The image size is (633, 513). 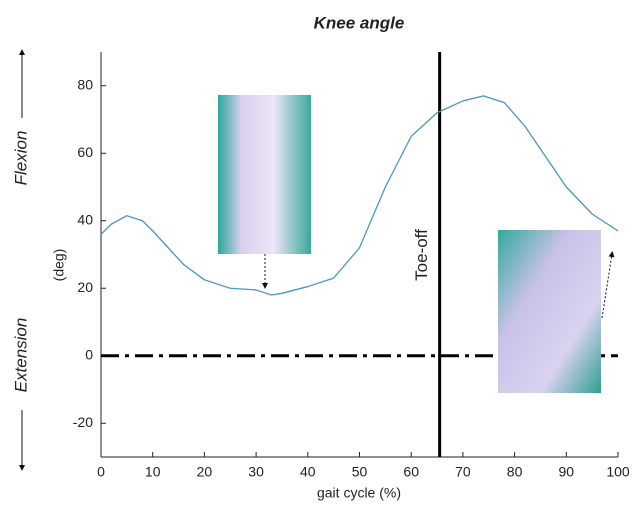 What do you see at coordinates (360, 472) in the screenshot?
I see `x-tick-label: 50` at bounding box center [360, 472].